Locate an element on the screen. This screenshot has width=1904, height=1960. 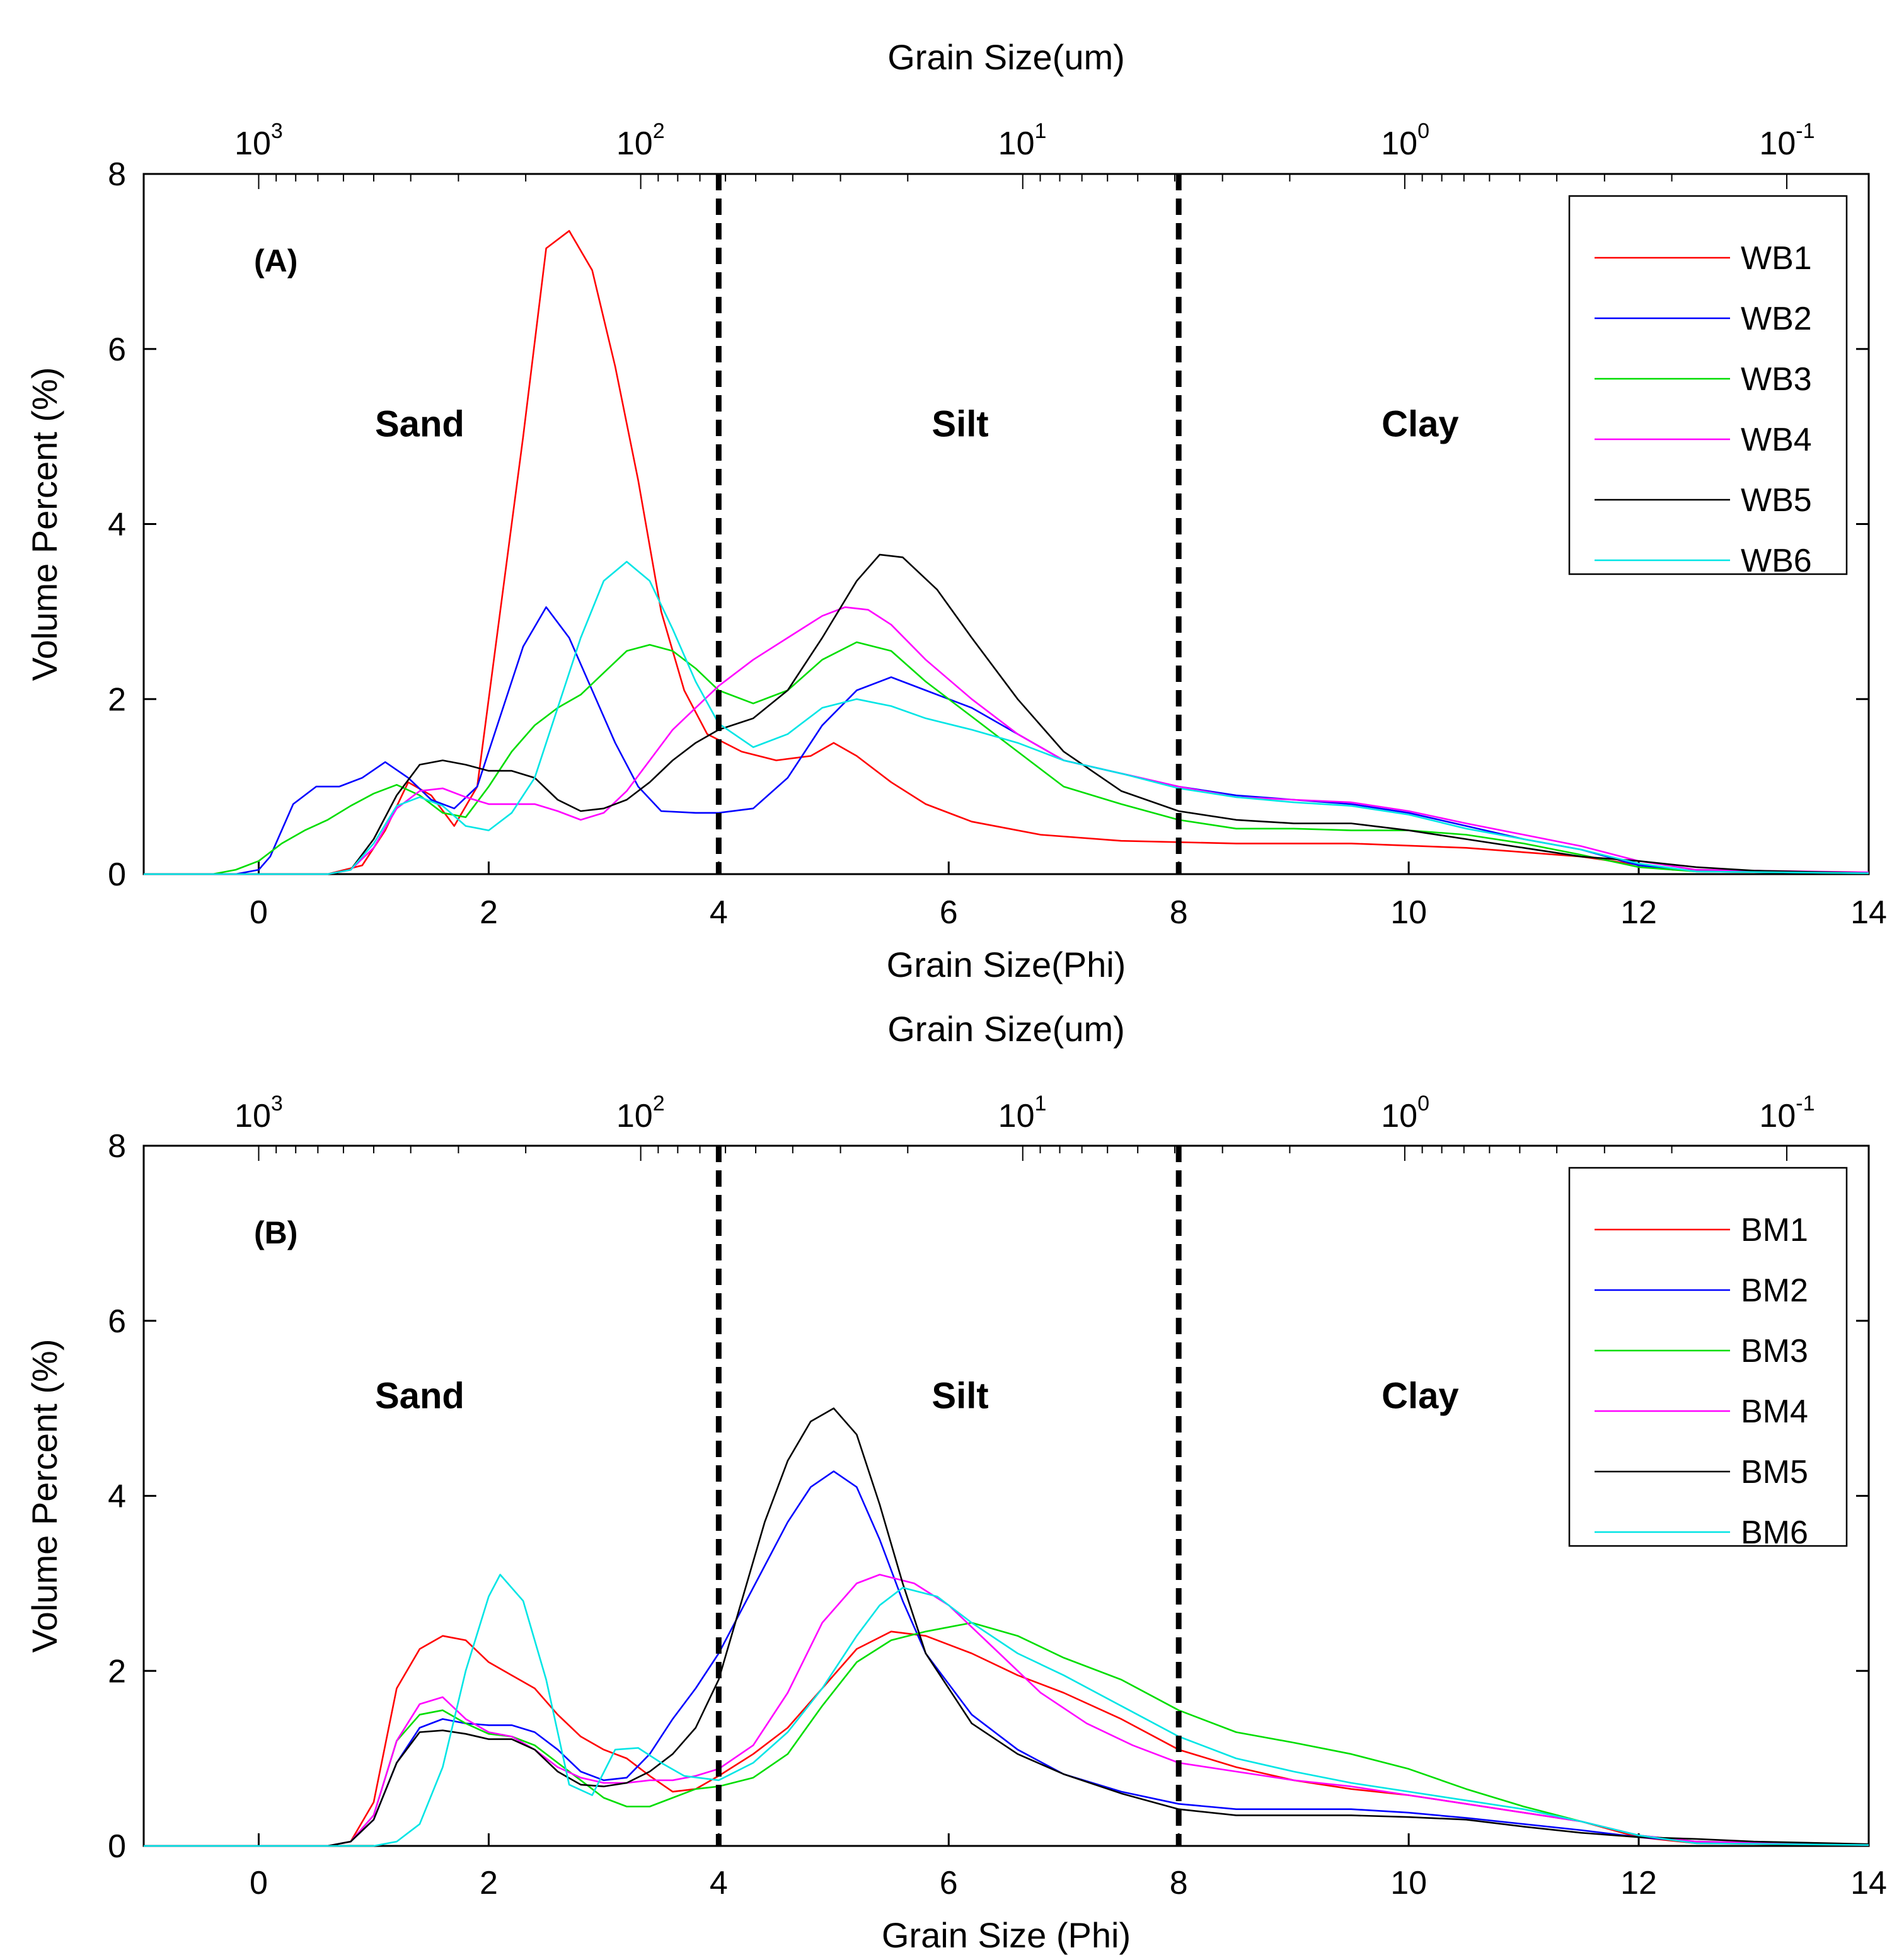
series-line-wb2 is located at coordinates (1006, 740).